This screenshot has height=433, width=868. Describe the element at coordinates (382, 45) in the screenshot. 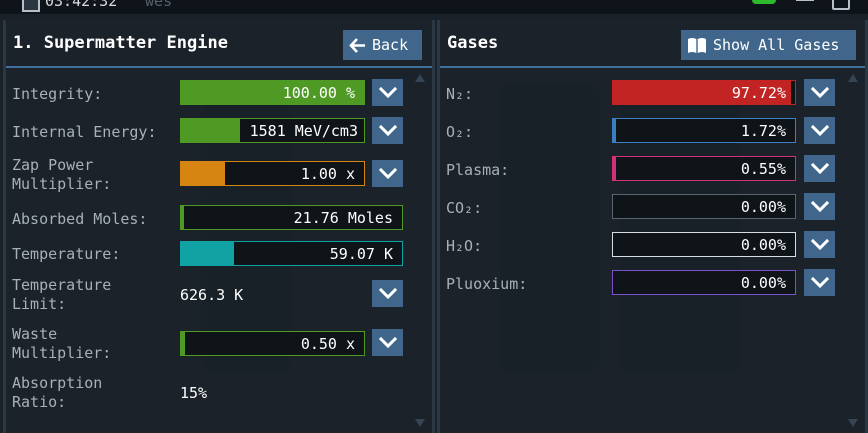

I see `back-button: Back` at that location.